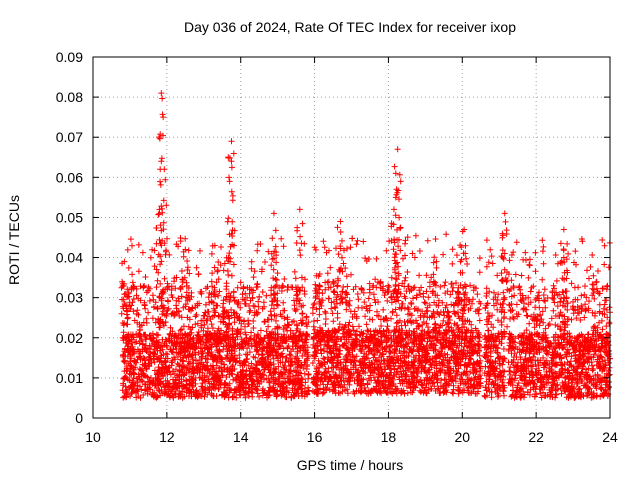 Image resolution: width=640 pixels, height=480 pixels. Describe the element at coordinates (69, 338) in the screenshot. I see `y-tick-label: 0.02` at that location.